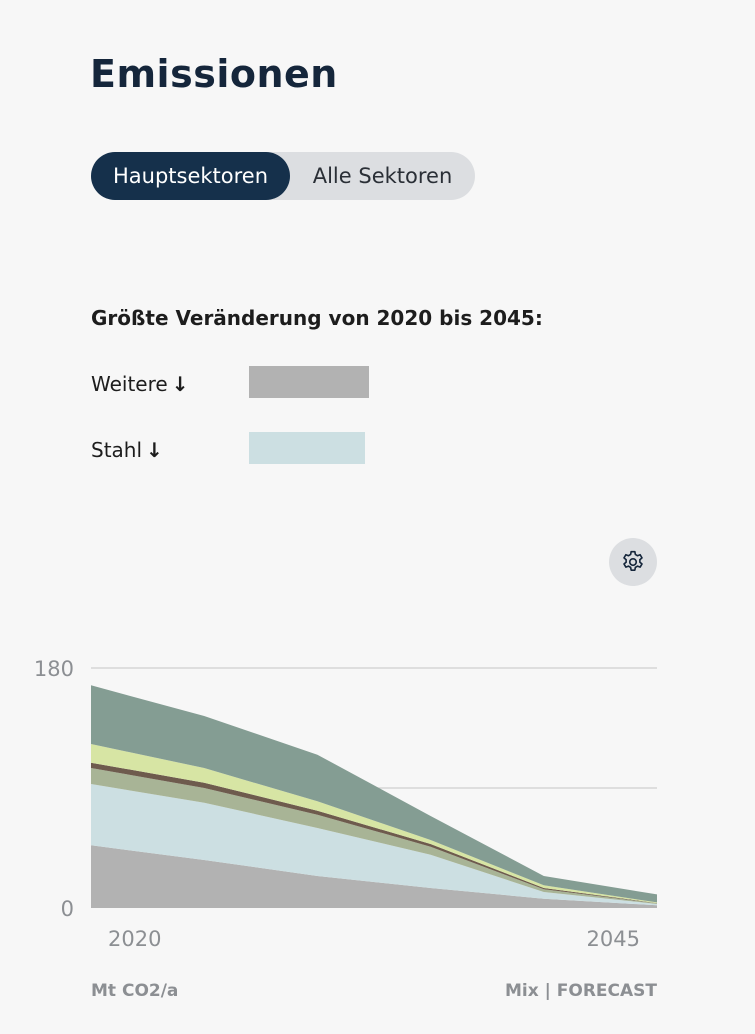  Describe the element at coordinates (117, 450) in the screenshot. I see `change-item-label: Stahl` at that location.